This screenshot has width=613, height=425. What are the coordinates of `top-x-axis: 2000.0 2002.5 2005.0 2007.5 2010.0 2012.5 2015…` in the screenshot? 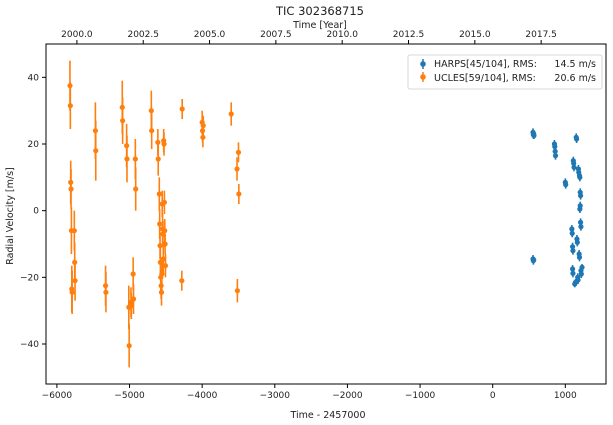 It's located at (309, 37).